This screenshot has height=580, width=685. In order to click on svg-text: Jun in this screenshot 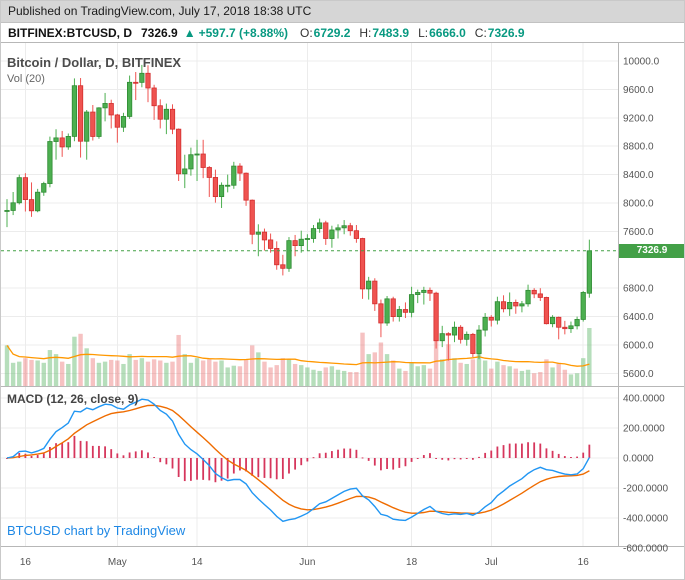, I will do `click(307, 562)`.